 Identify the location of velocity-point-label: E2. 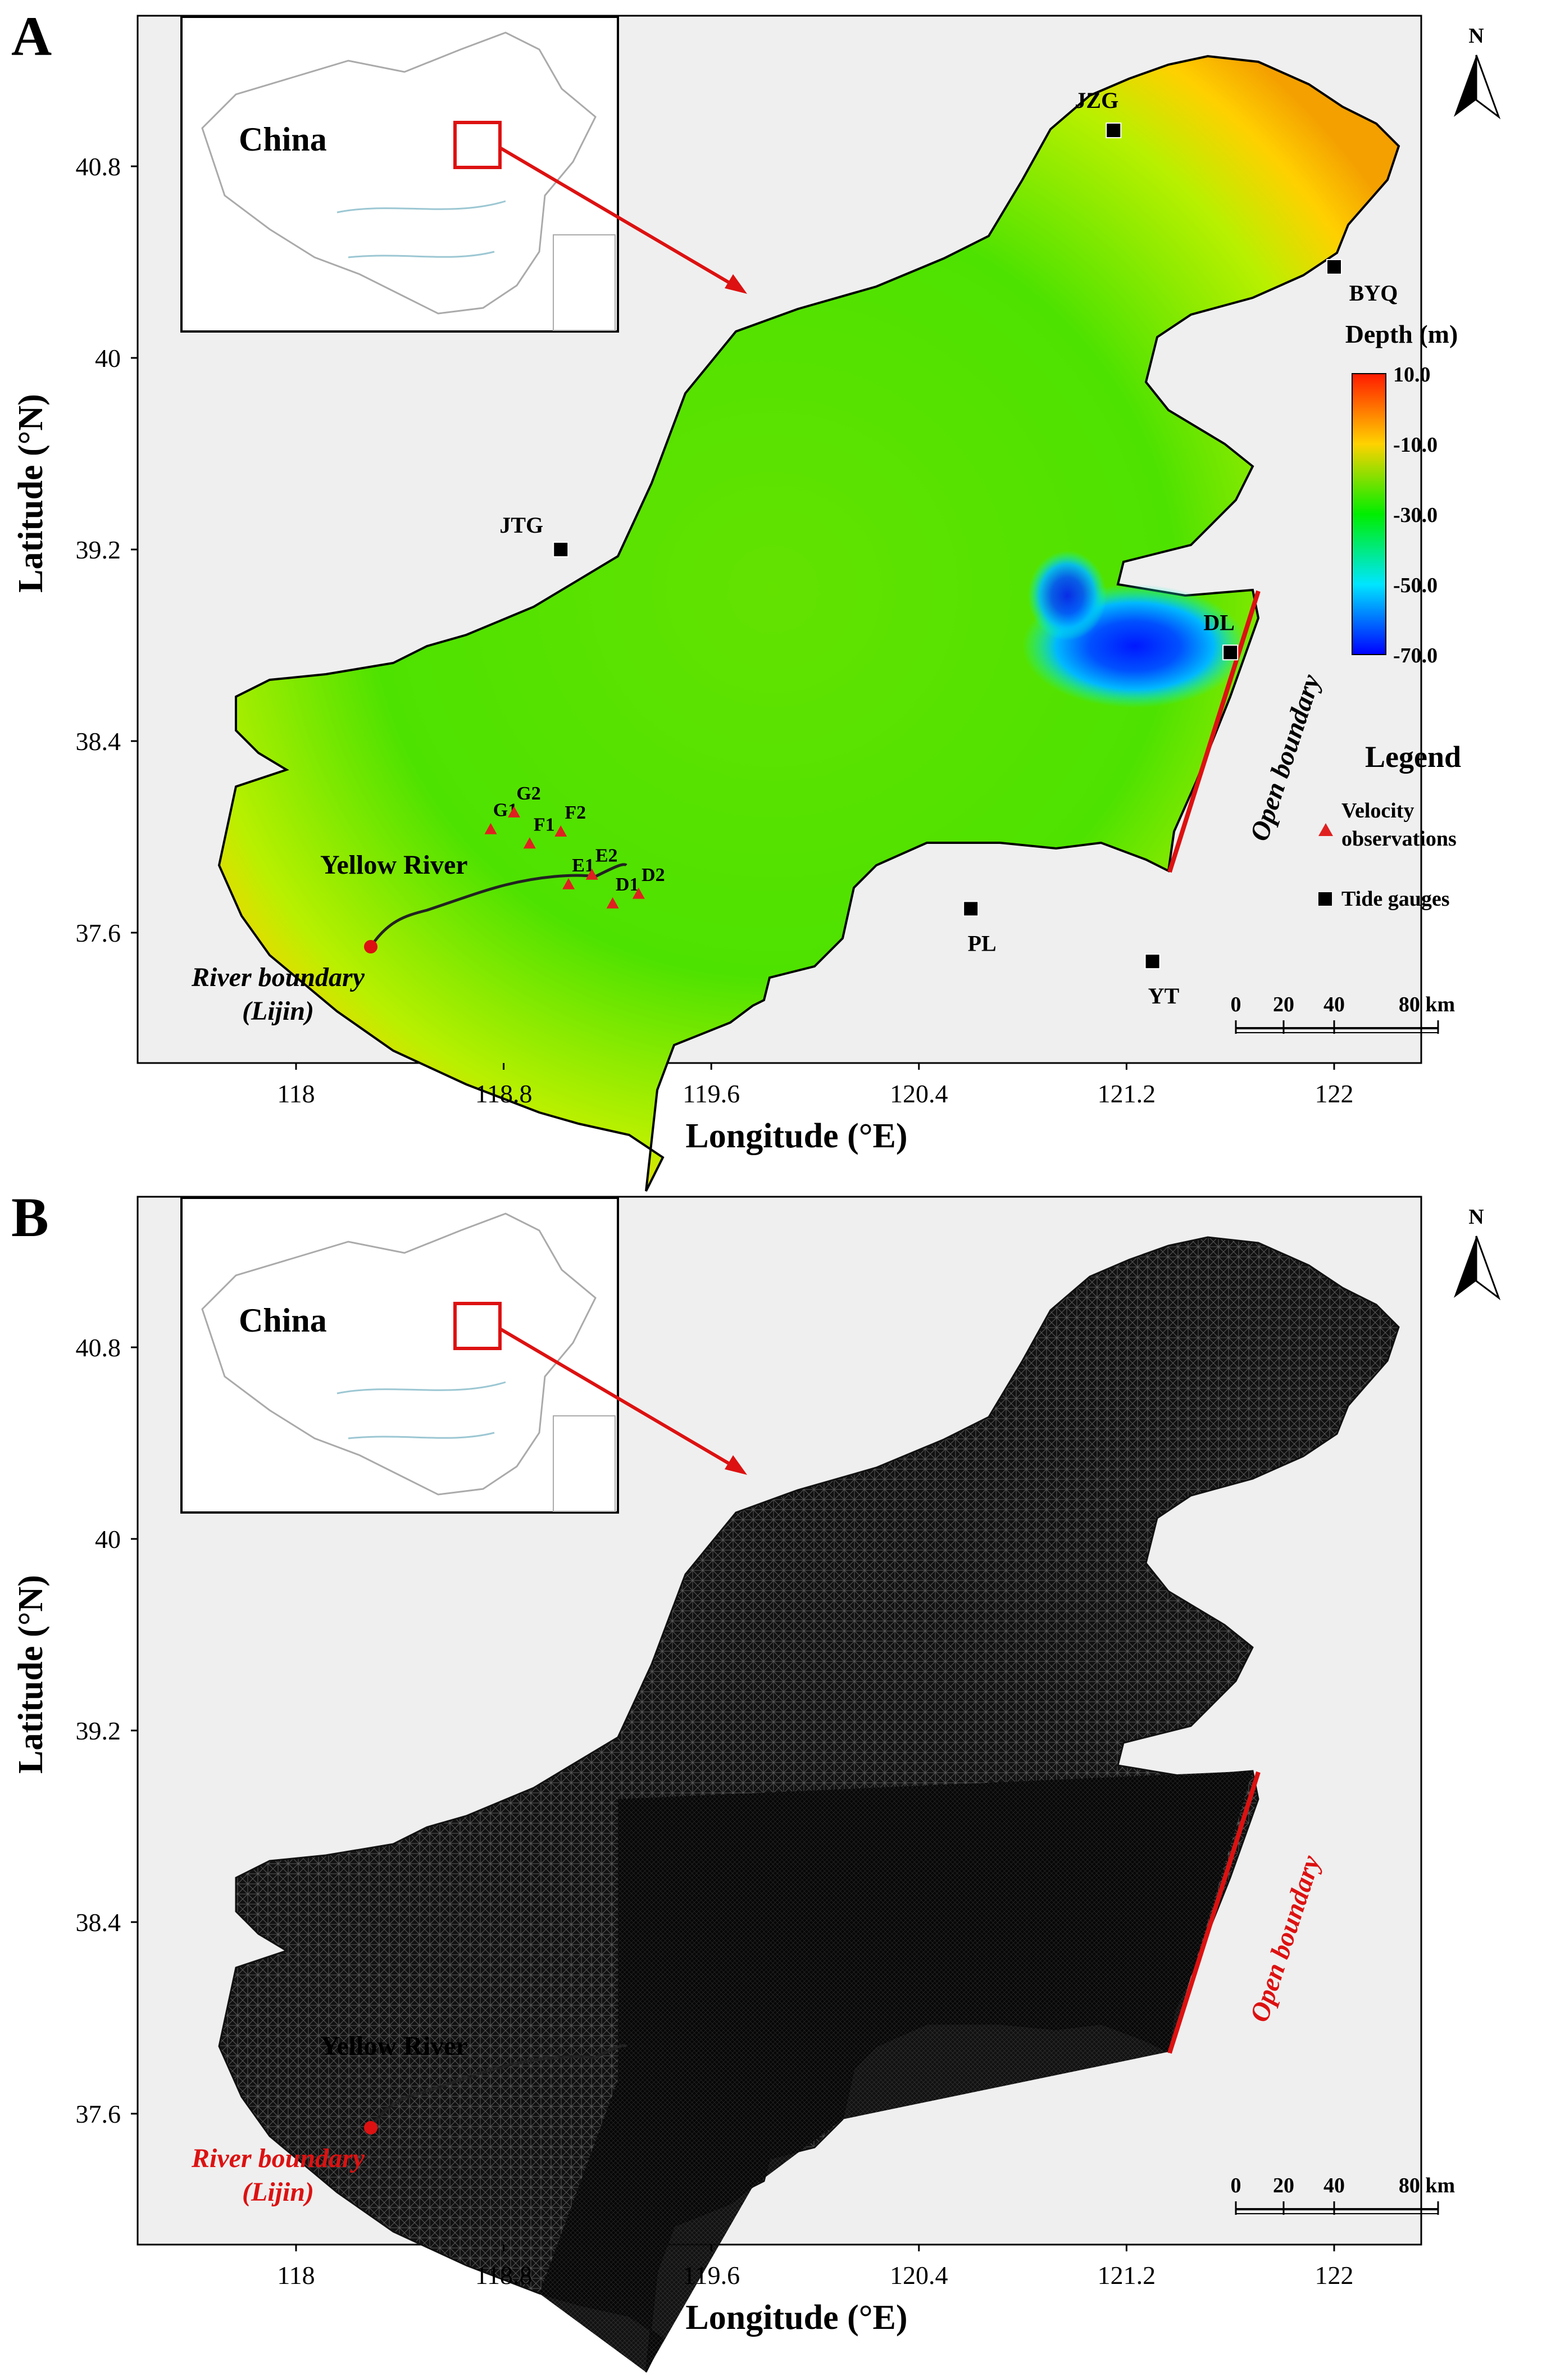
(606, 856).